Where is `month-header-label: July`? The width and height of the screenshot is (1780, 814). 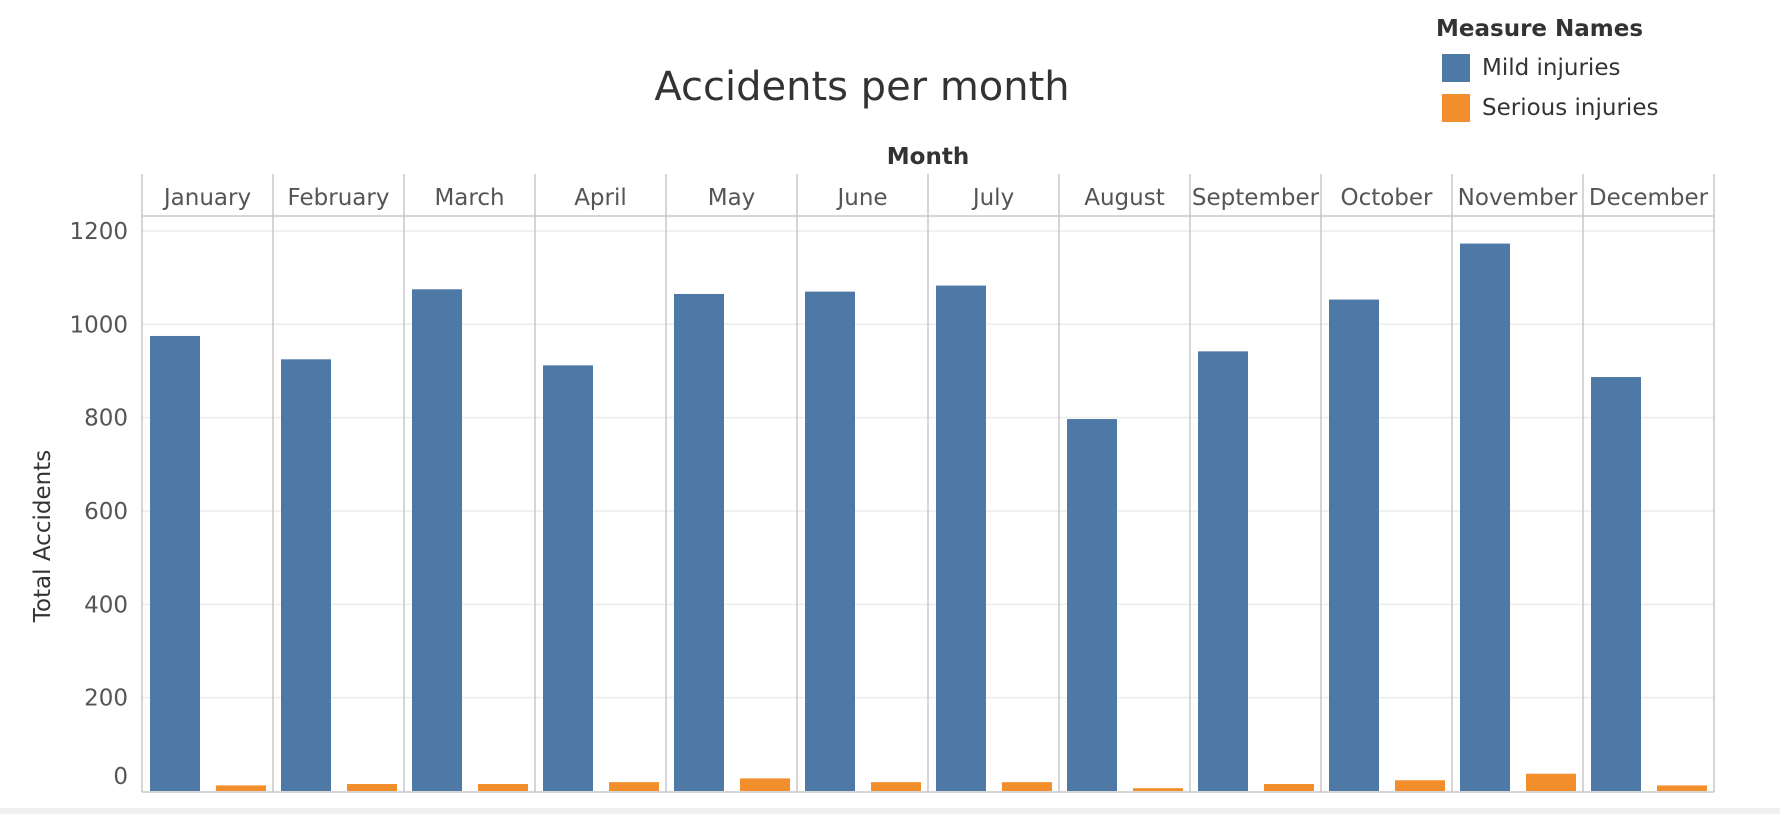
month-header-label: July is located at coordinates (992, 198).